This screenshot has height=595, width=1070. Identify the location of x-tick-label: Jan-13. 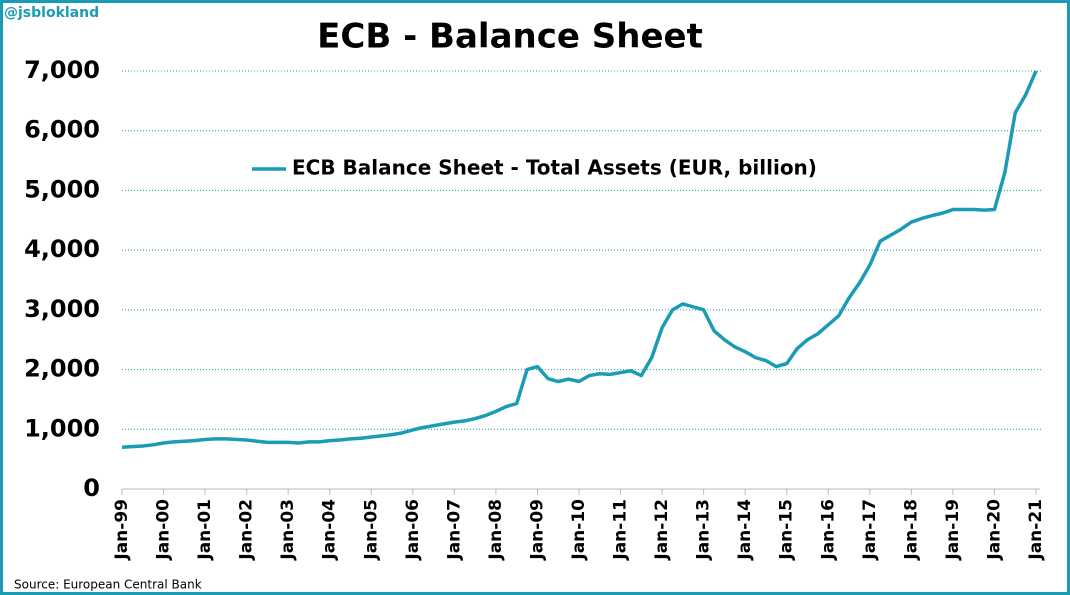
(704, 530).